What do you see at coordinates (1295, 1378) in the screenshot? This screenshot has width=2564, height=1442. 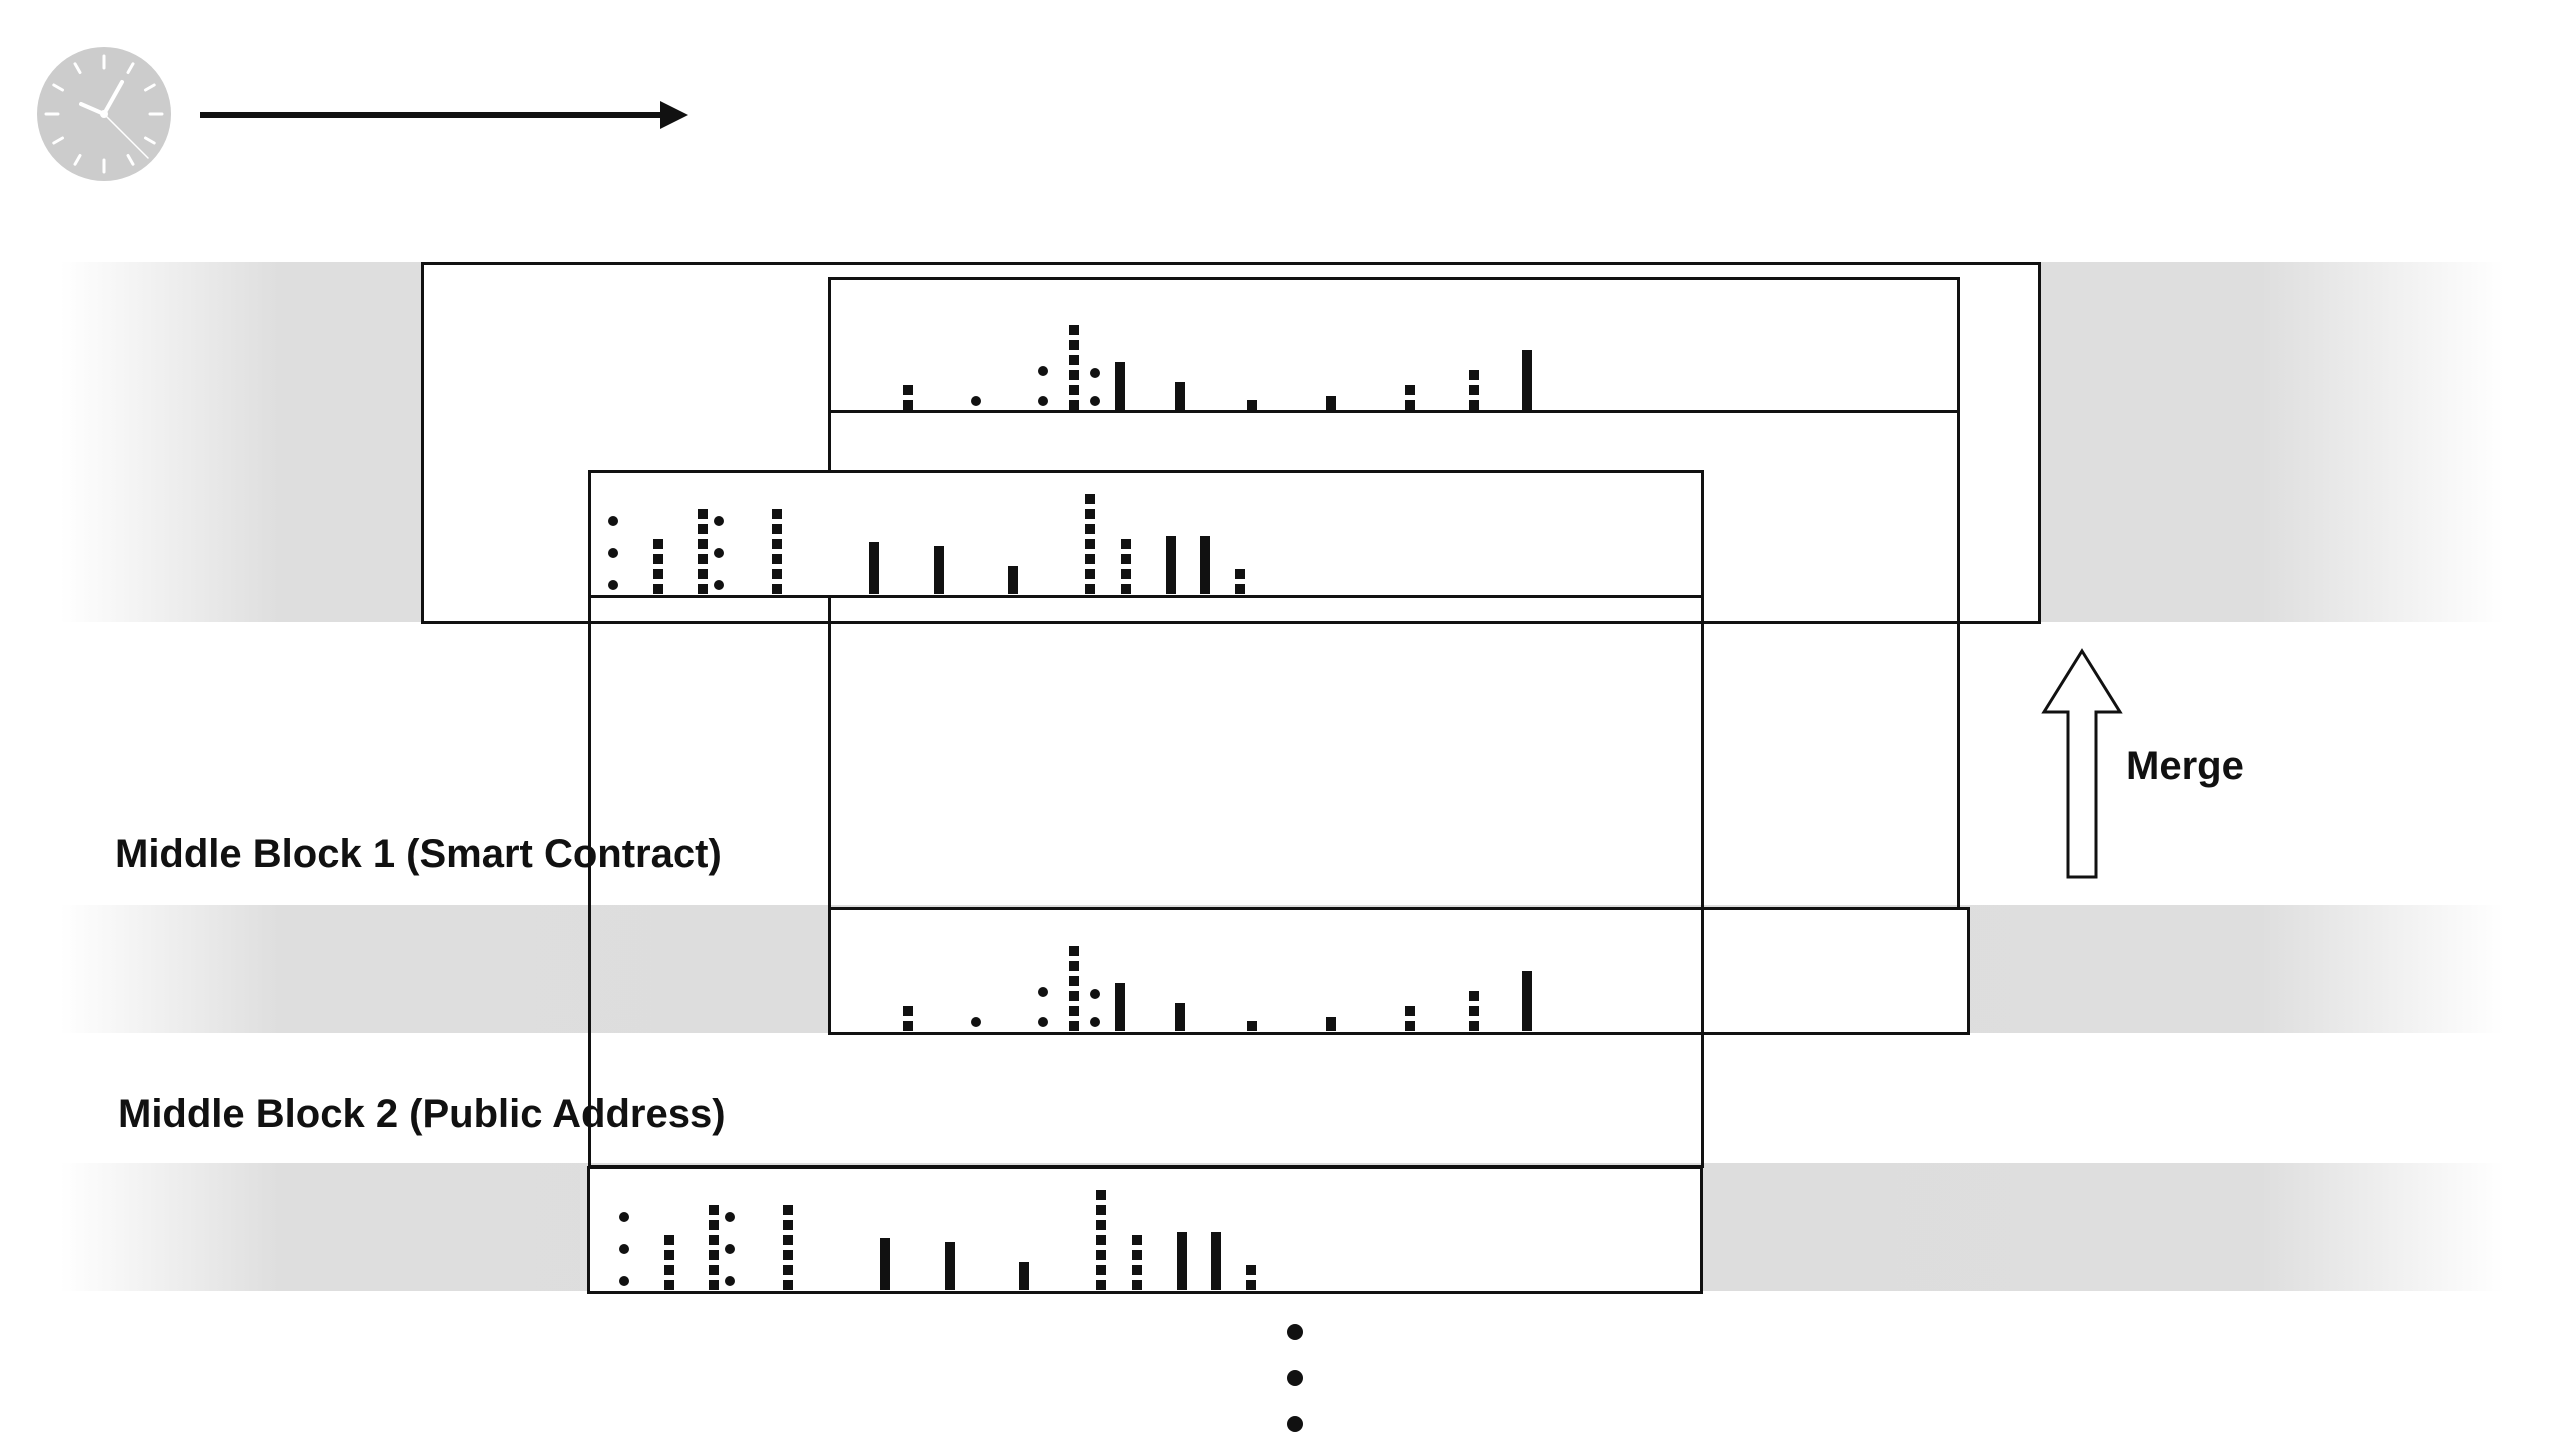 I see `vertical-ellipsis-icon` at bounding box center [1295, 1378].